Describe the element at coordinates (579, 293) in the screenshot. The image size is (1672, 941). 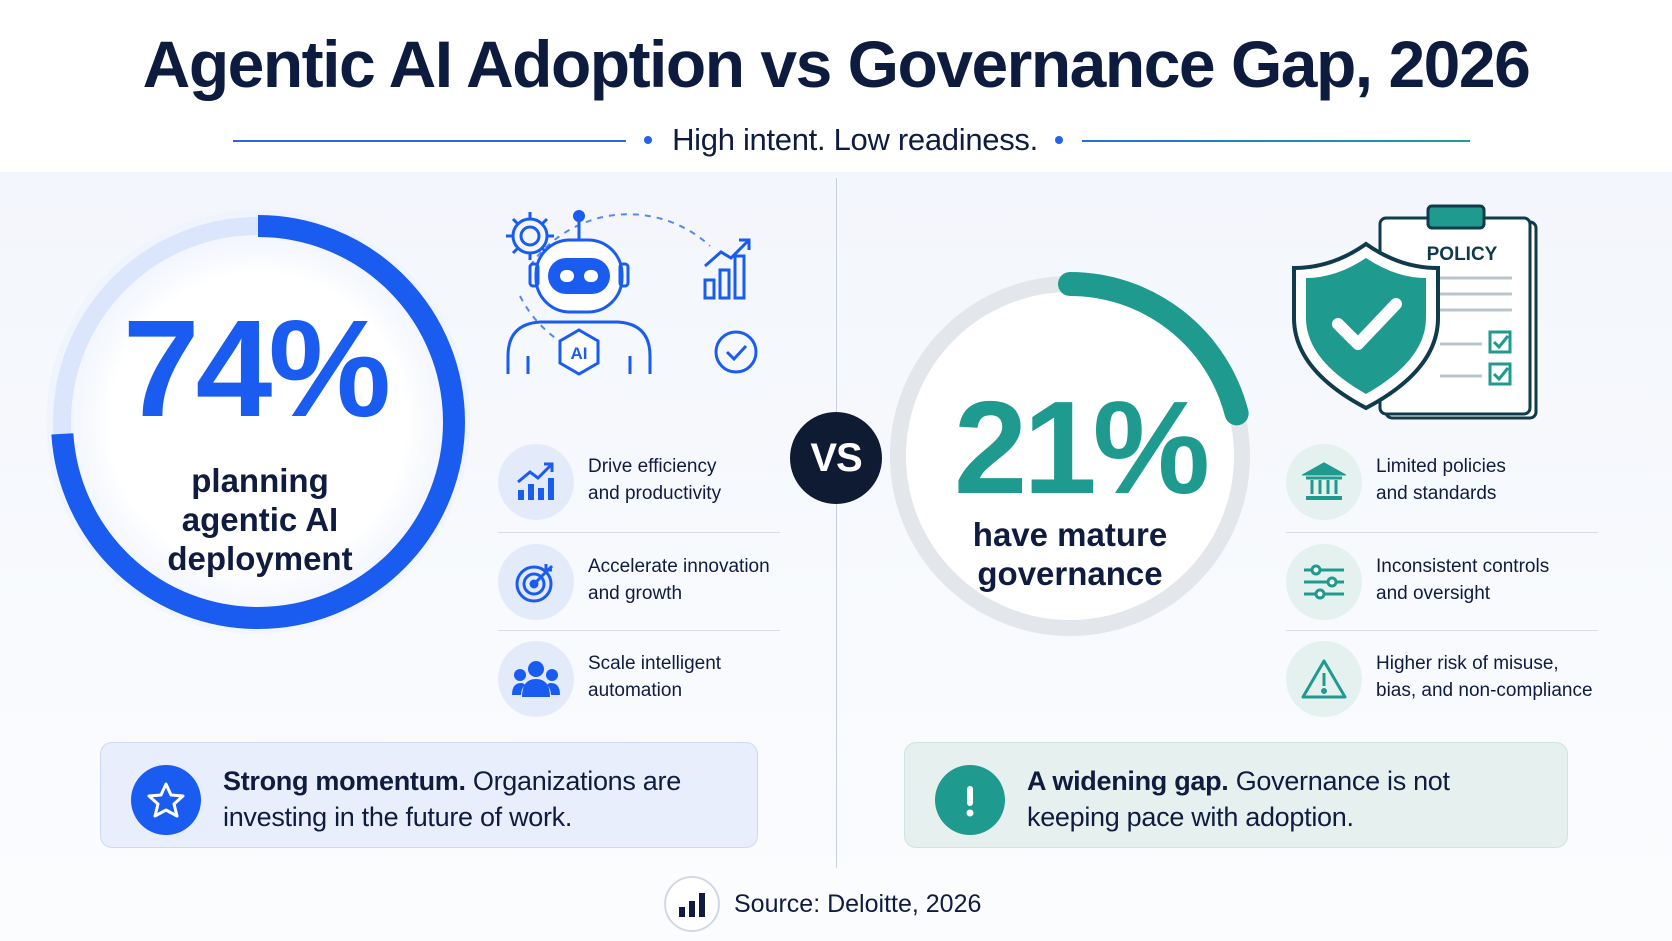
I see `robot-icon` at that location.